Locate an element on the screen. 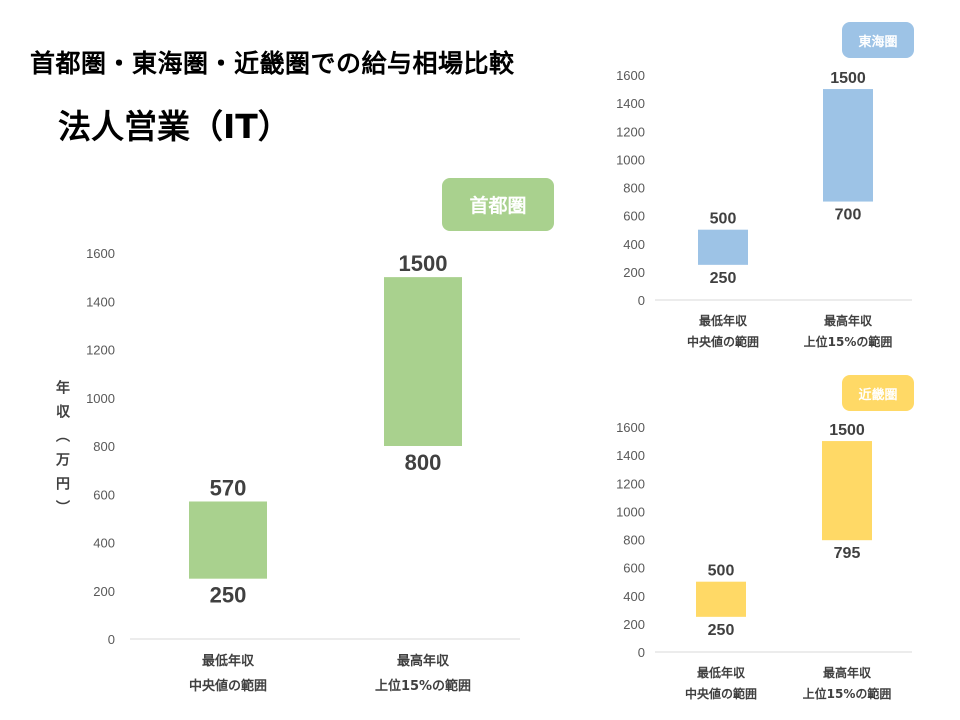 This screenshot has height=720, width=960. page-subtitle: 法人営業（IT） is located at coordinates (174, 126).